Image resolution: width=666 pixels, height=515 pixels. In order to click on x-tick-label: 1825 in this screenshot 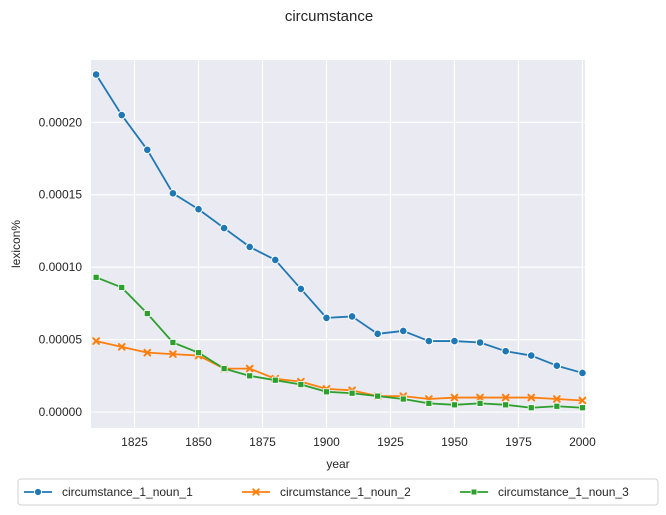, I will do `click(134, 442)`.